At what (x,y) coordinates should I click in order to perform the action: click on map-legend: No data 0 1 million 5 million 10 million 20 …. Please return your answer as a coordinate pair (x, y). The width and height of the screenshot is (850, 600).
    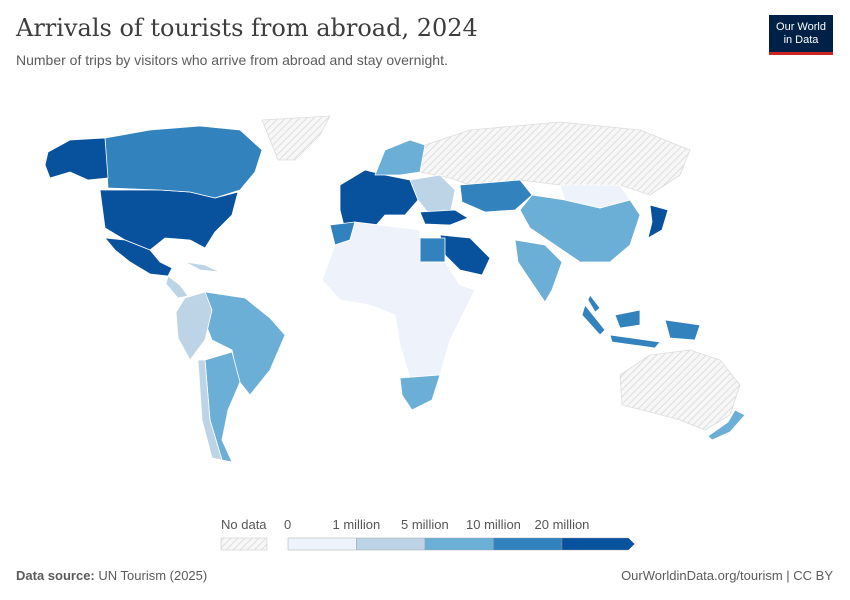
    Looking at the image, I should click on (425, 535).